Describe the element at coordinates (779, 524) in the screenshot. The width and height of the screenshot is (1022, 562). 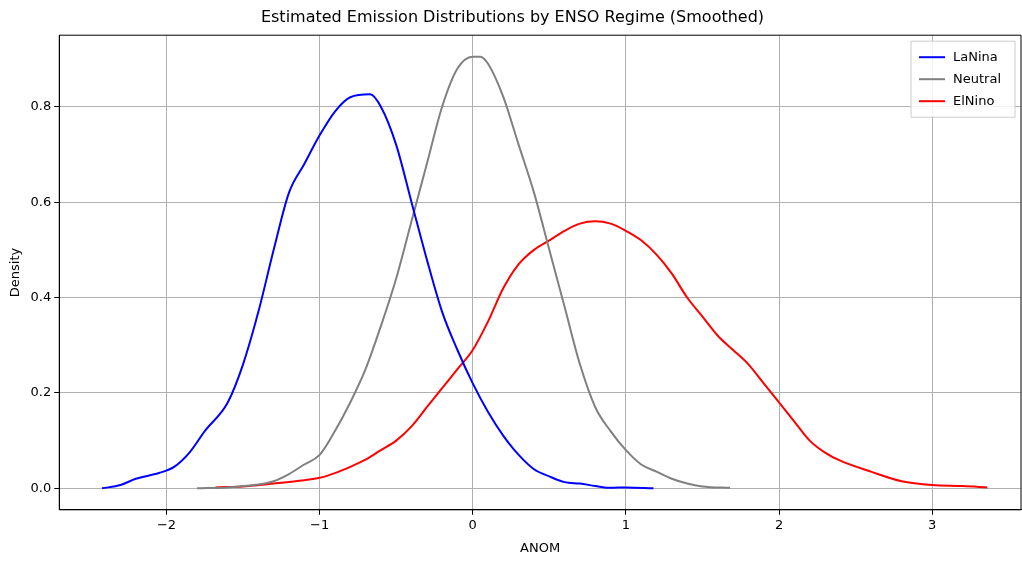
I see `x-tick-label: 2` at that location.